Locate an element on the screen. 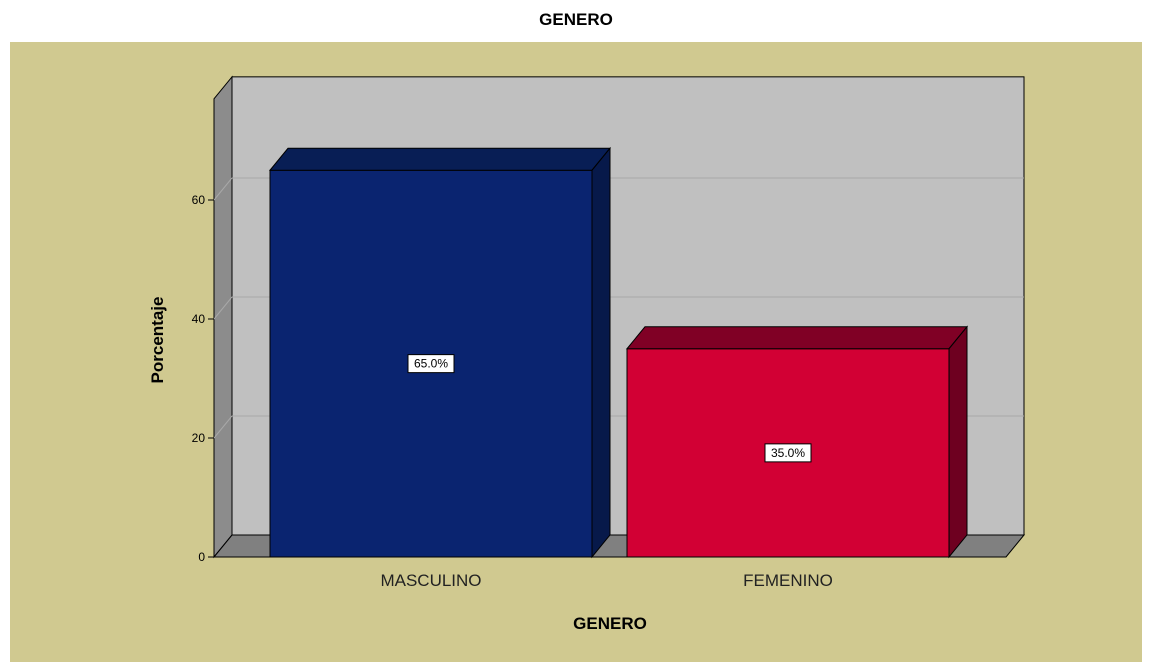 The height and width of the screenshot is (672, 1152). chart-title: GENERO is located at coordinates (576, 19).